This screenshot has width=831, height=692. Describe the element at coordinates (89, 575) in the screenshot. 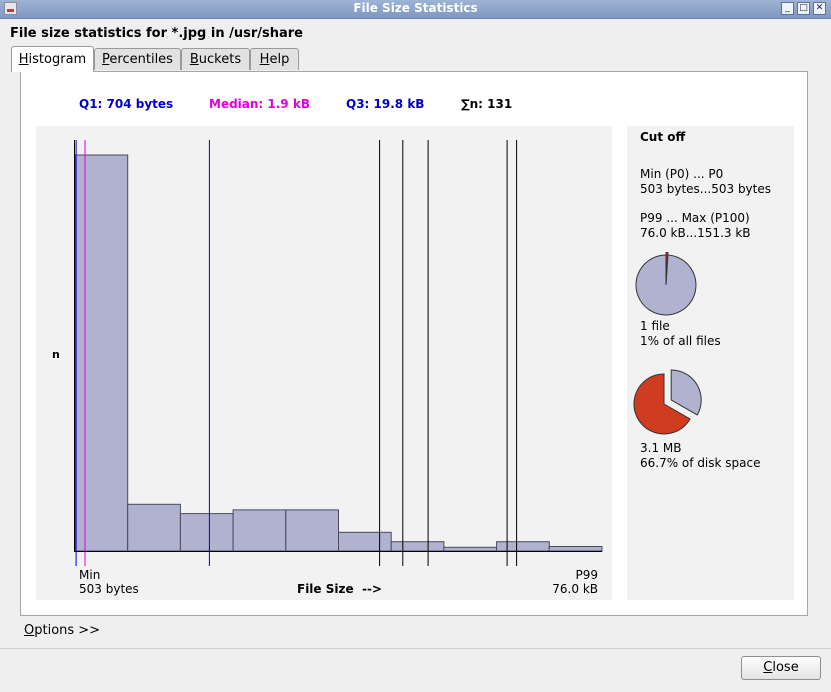

I see `x-min-label: Min` at that location.